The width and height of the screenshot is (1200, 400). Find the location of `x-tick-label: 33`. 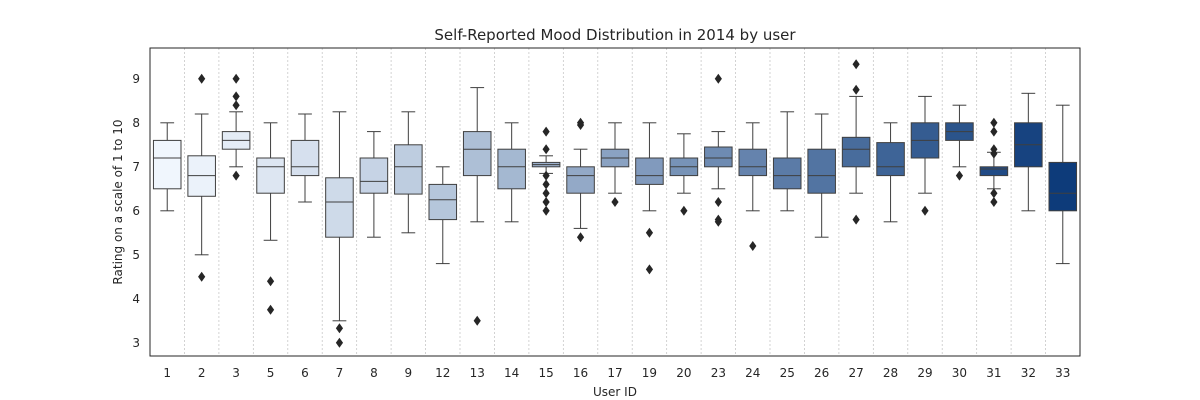

x-tick-label: 33 is located at coordinates (1062, 373).